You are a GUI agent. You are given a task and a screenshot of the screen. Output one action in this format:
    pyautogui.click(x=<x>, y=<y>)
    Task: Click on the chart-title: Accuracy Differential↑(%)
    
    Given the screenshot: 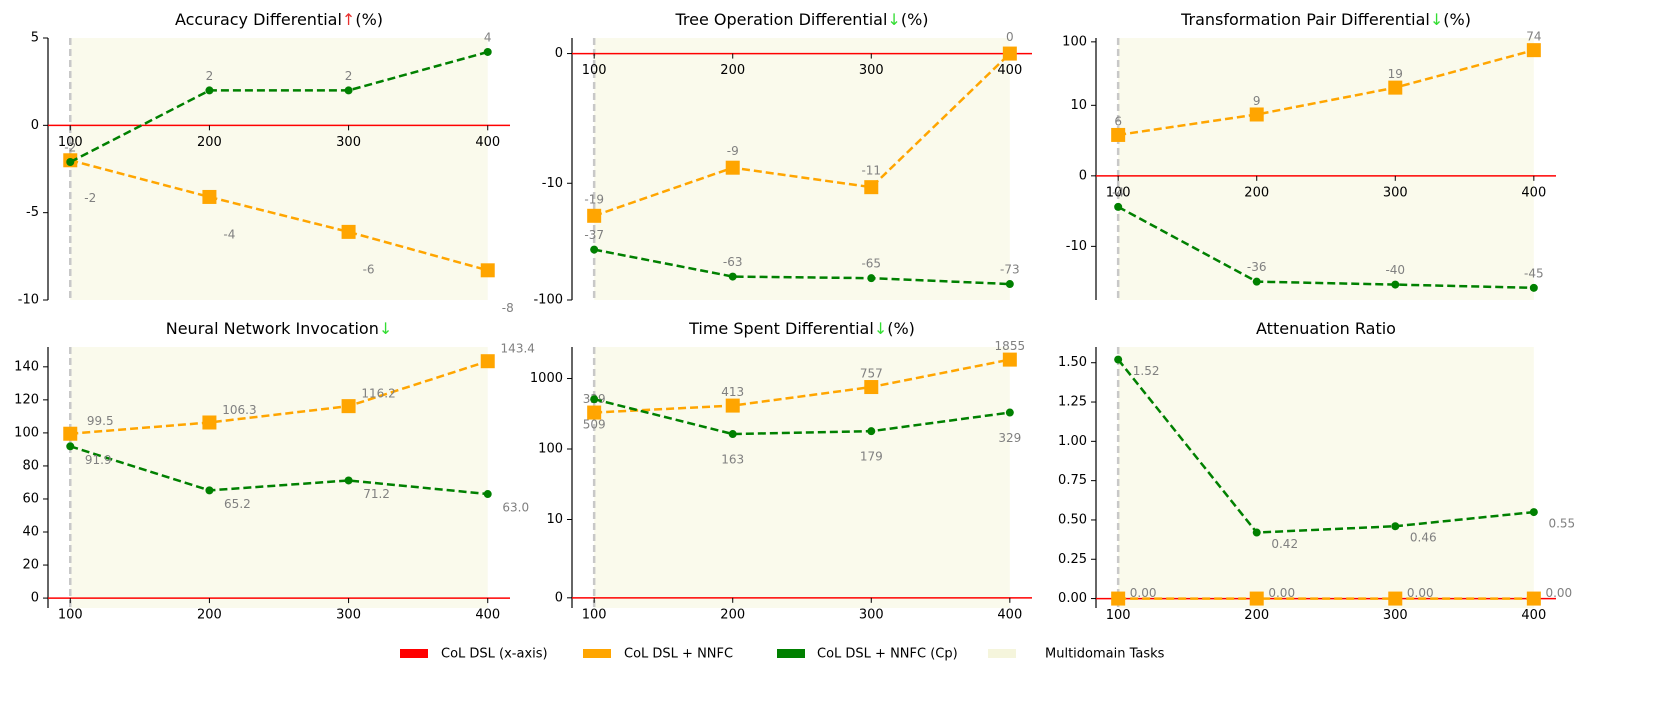 What is the action you would take?
    pyautogui.click(x=279, y=19)
    